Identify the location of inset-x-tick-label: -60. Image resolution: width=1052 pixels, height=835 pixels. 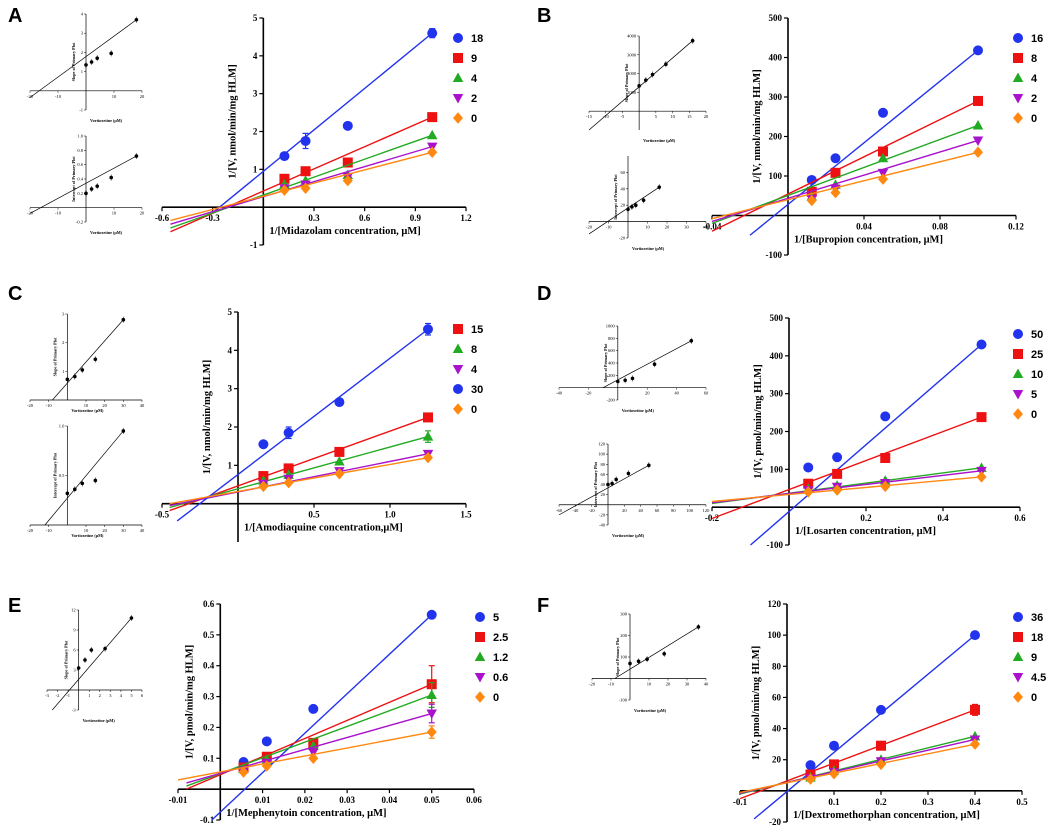
(559, 510).